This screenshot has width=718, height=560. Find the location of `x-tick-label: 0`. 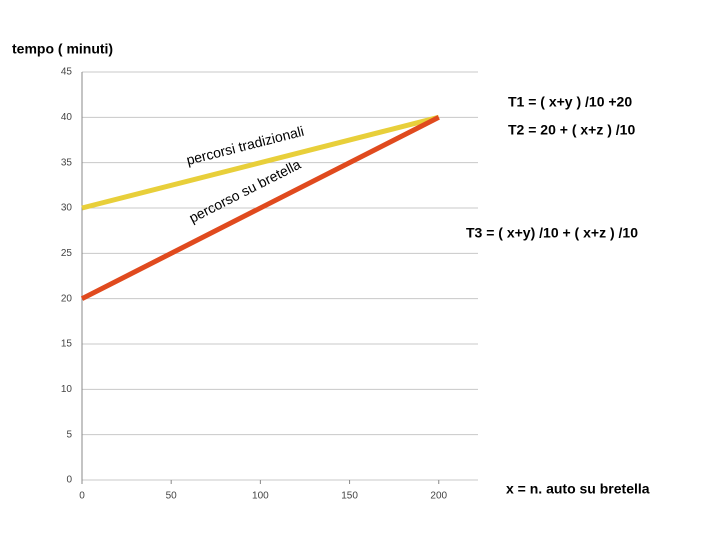

x-tick-label: 0 is located at coordinates (82, 496).